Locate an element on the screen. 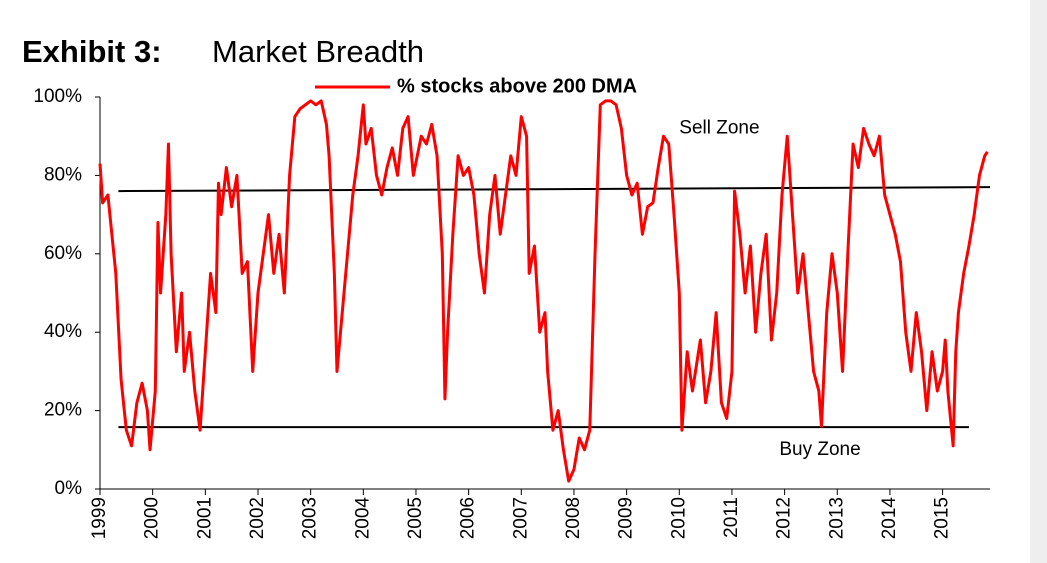  y-tick-label: 100% is located at coordinates (57, 96).